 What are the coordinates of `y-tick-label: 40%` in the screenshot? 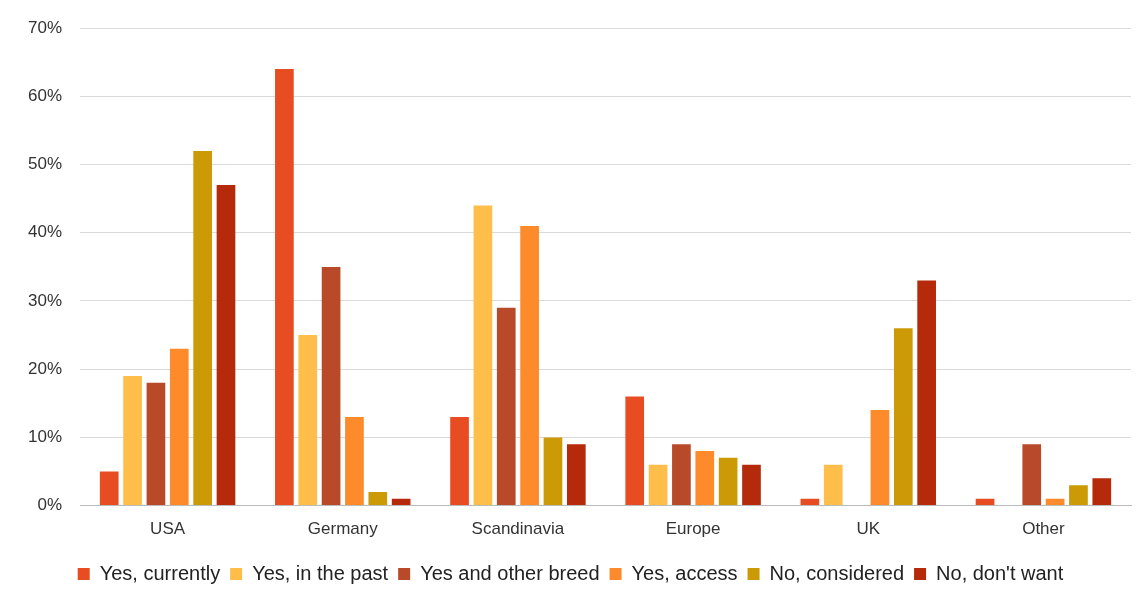 It's located at (45, 232).